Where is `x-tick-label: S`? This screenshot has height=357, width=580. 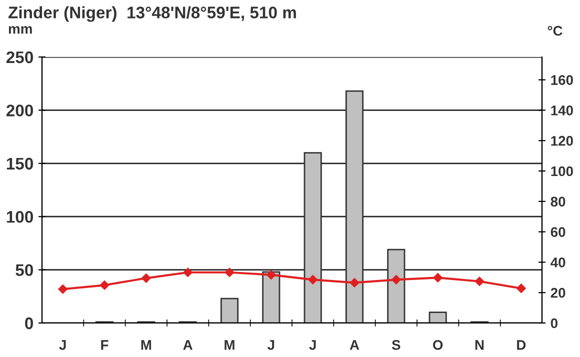
x-tick-label: S is located at coordinates (396, 345).